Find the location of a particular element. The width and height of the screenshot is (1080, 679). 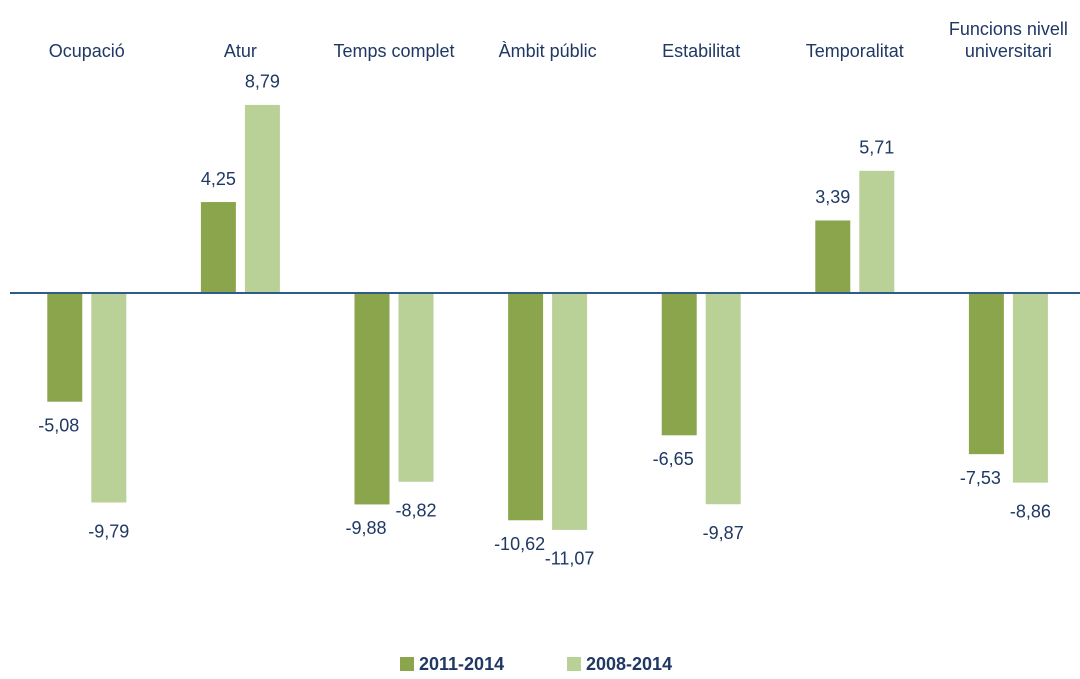

category-label: Àmbit públic is located at coordinates (547, 51).